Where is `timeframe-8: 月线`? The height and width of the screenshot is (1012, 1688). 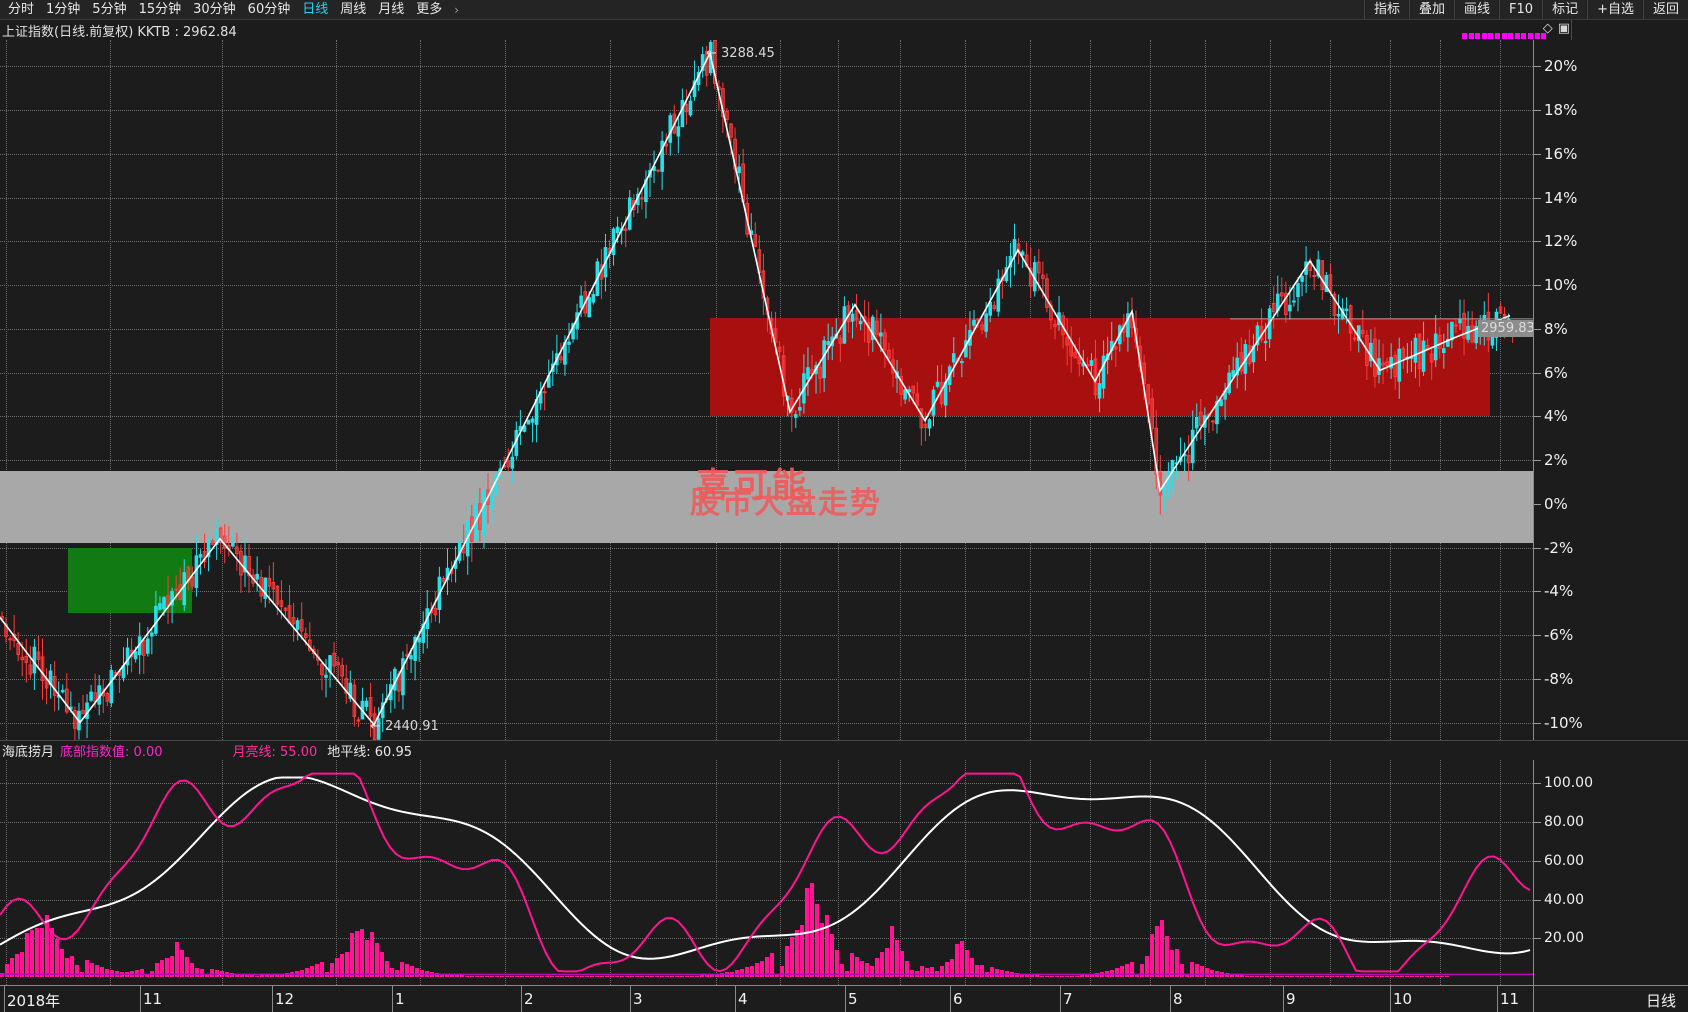 timeframe-8: 月线 is located at coordinates (391, 9).